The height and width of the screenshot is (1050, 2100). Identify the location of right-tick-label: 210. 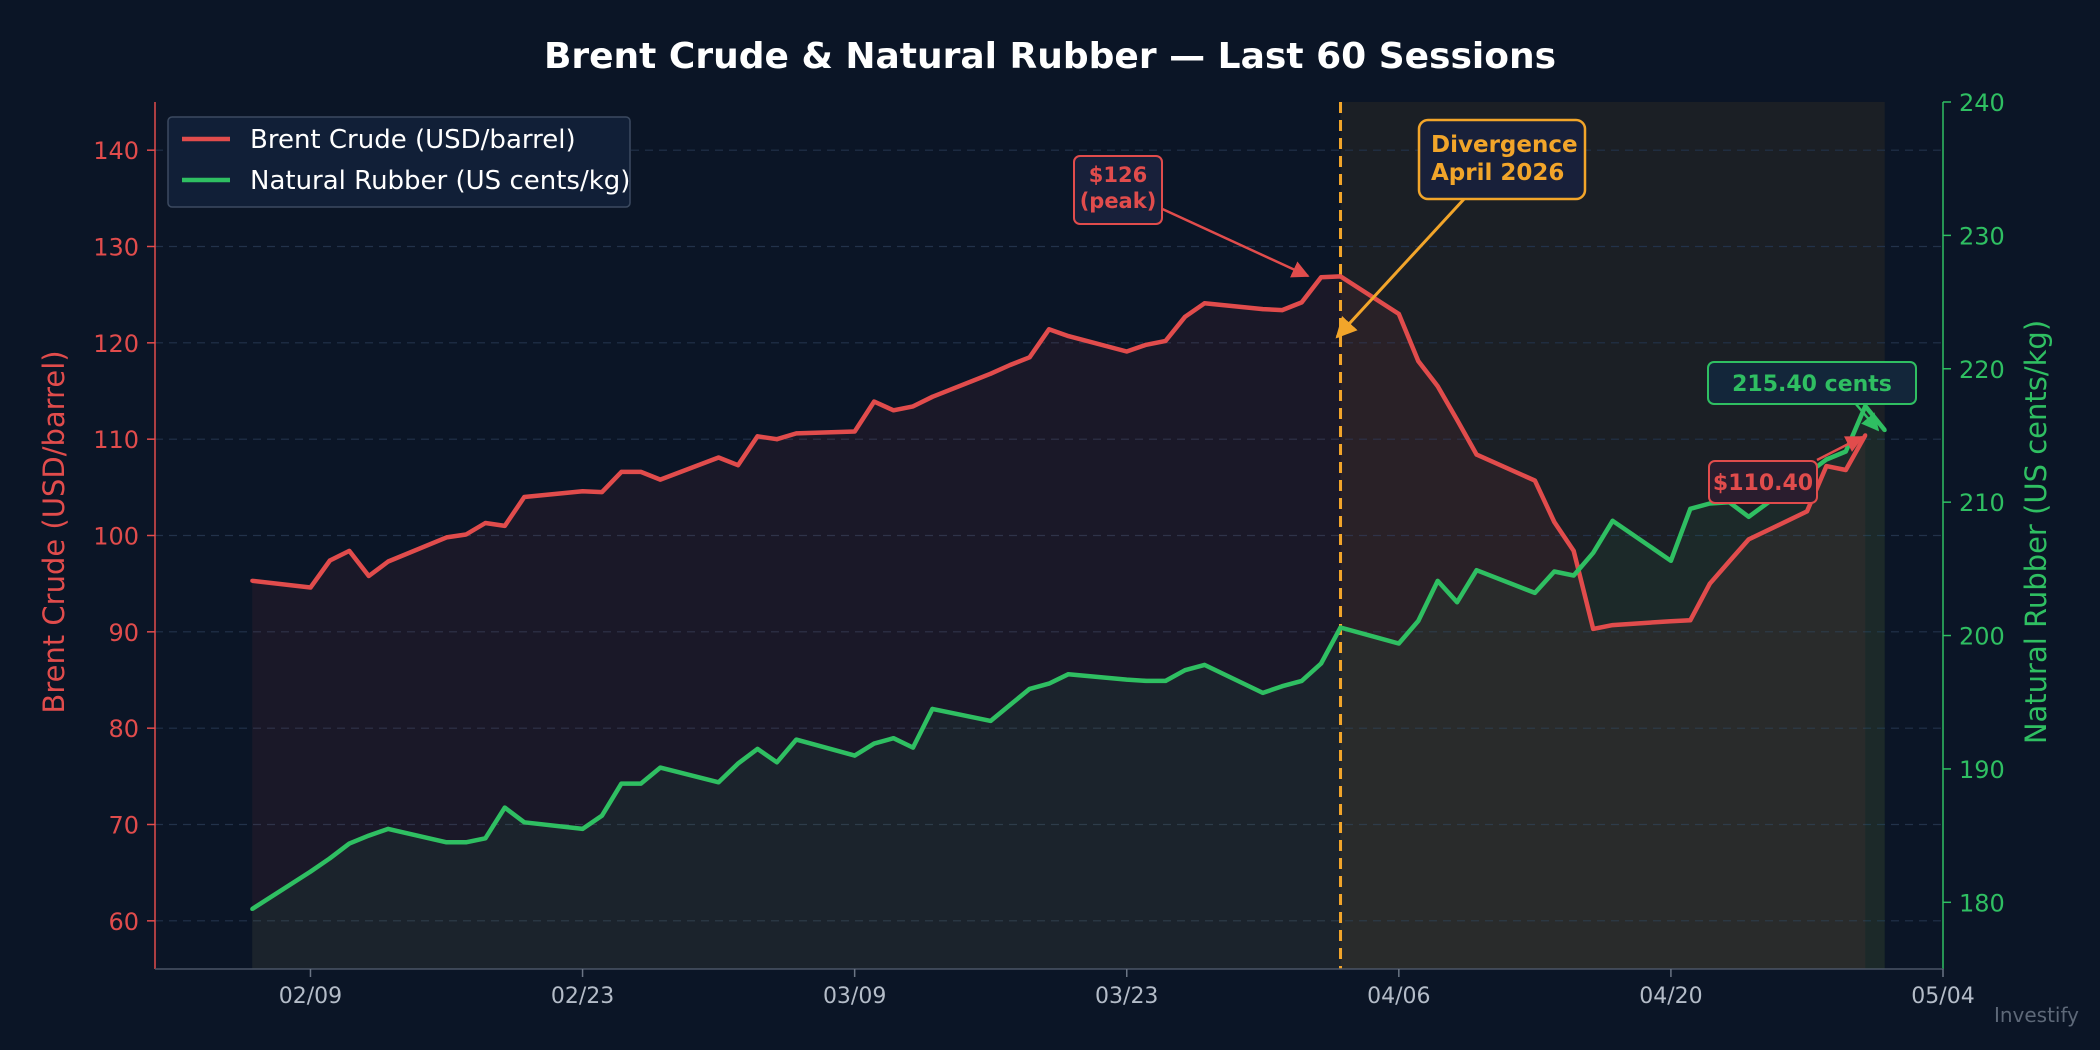
(1982, 503).